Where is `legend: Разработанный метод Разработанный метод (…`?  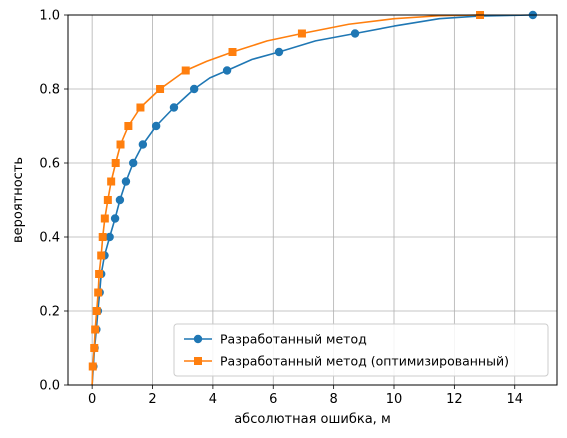
legend: Разработанный метод Разработанный метод (… is located at coordinates (361, 350).